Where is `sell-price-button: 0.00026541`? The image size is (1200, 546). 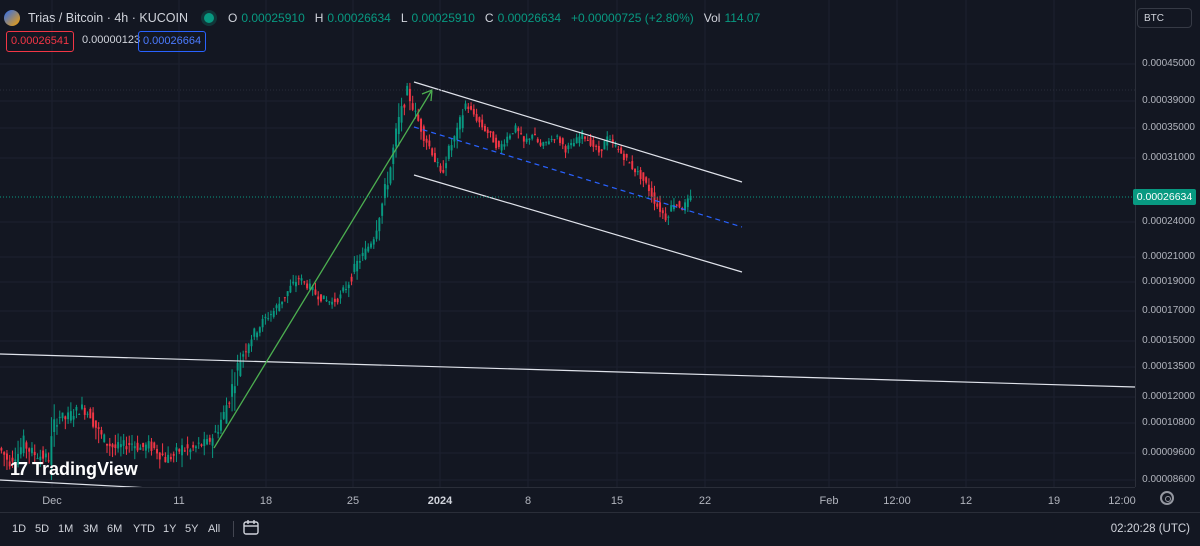
sell-price-button: 0.00026541 is located at coordinates (40, 41).